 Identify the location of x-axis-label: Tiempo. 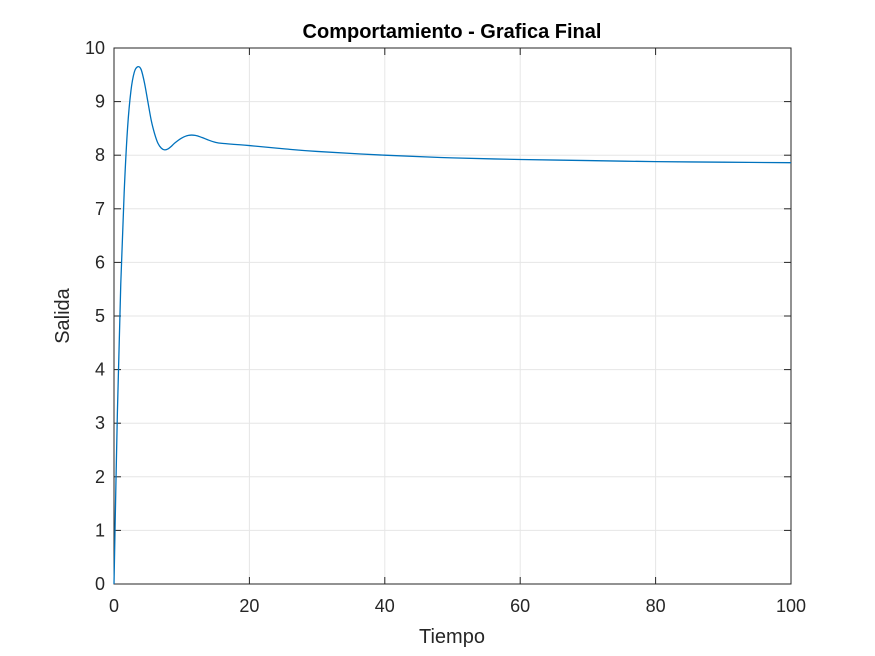
(452, 637).